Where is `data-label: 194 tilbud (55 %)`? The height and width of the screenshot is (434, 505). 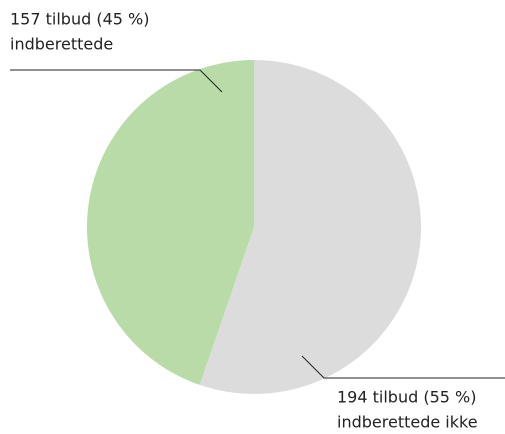
data-label: 194 tilbud (55 %) is located at coordinates (406, 397).